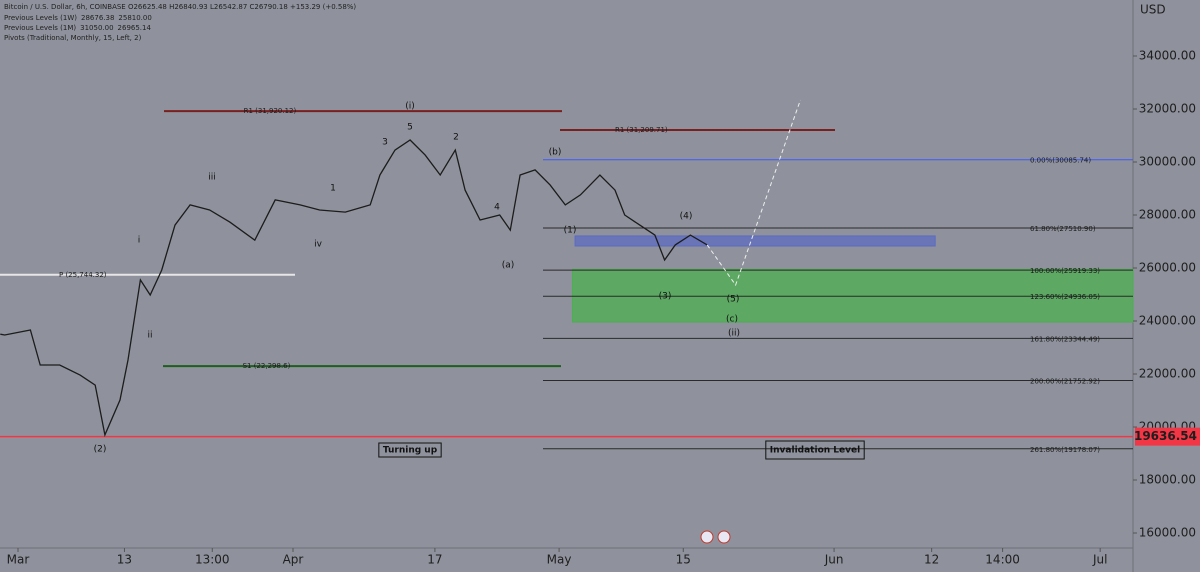  Describe the element at coordinates (100, 450) in the screenshot. I see `wave-label: (2)` at that location.